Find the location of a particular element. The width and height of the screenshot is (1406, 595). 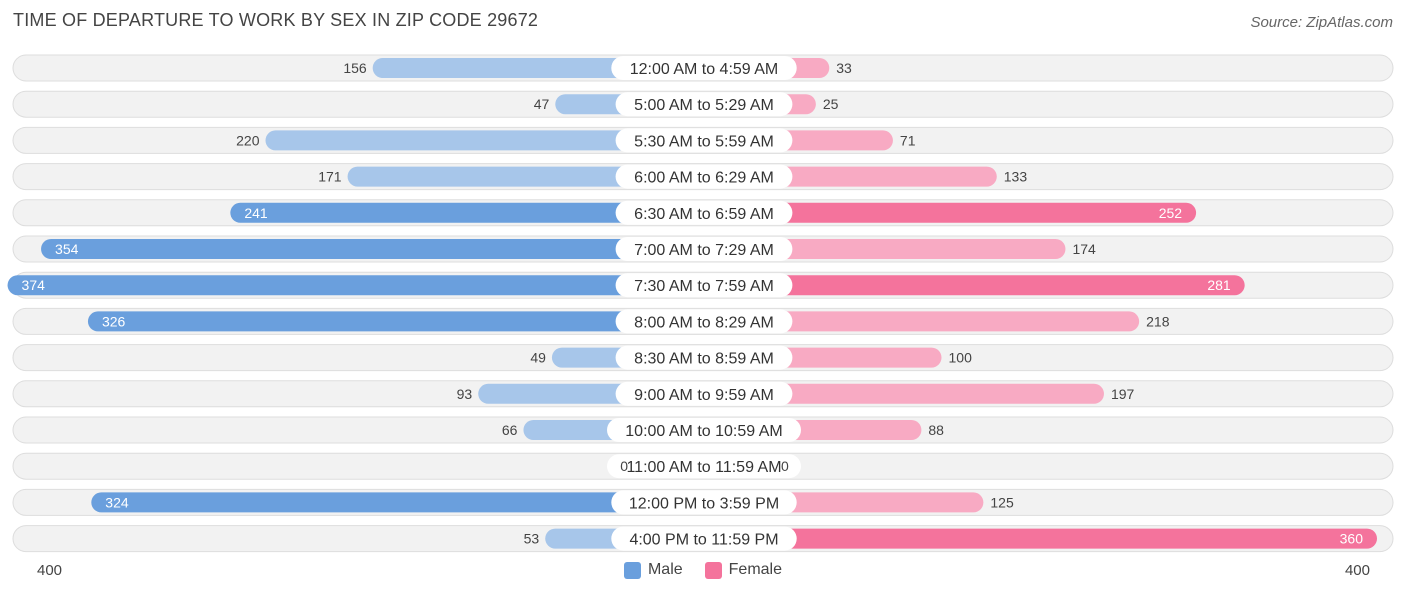

category-label: 12:00 PM to 3:59 PM is located at coordinates (704, 503).